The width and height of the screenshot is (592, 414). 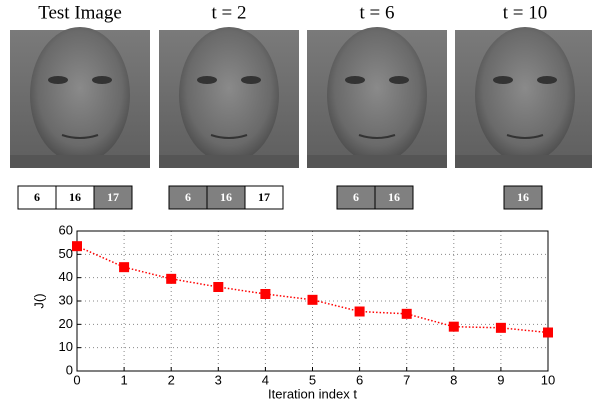 I want to click on panel-title: t = 2, so click(x=229, y=12).